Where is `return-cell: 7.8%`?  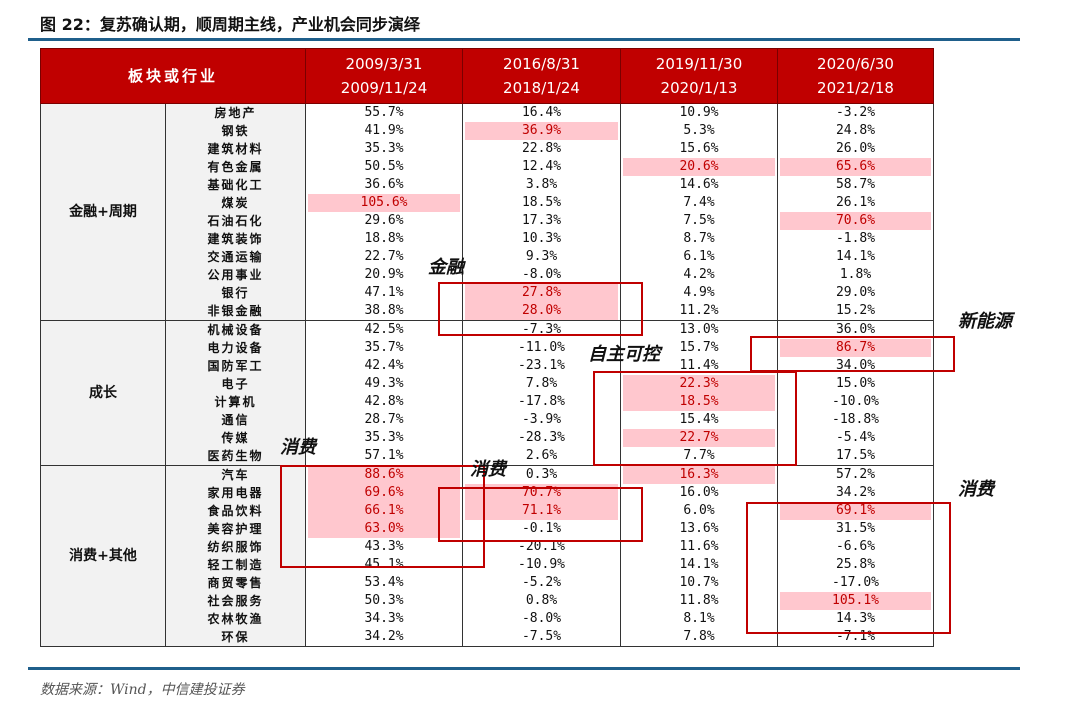
return-cell: 7.8% is located at coordinates (699, 637).